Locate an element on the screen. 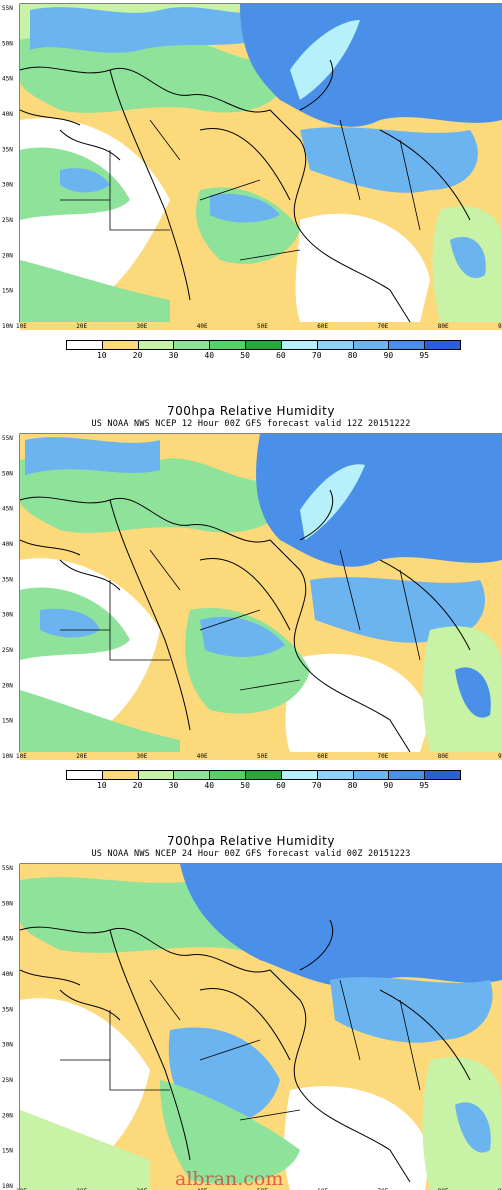 Image resolution: width=502 pixels, height=1190 pixels. colorbar-tick: 95 is located at coordinates (424, 785).